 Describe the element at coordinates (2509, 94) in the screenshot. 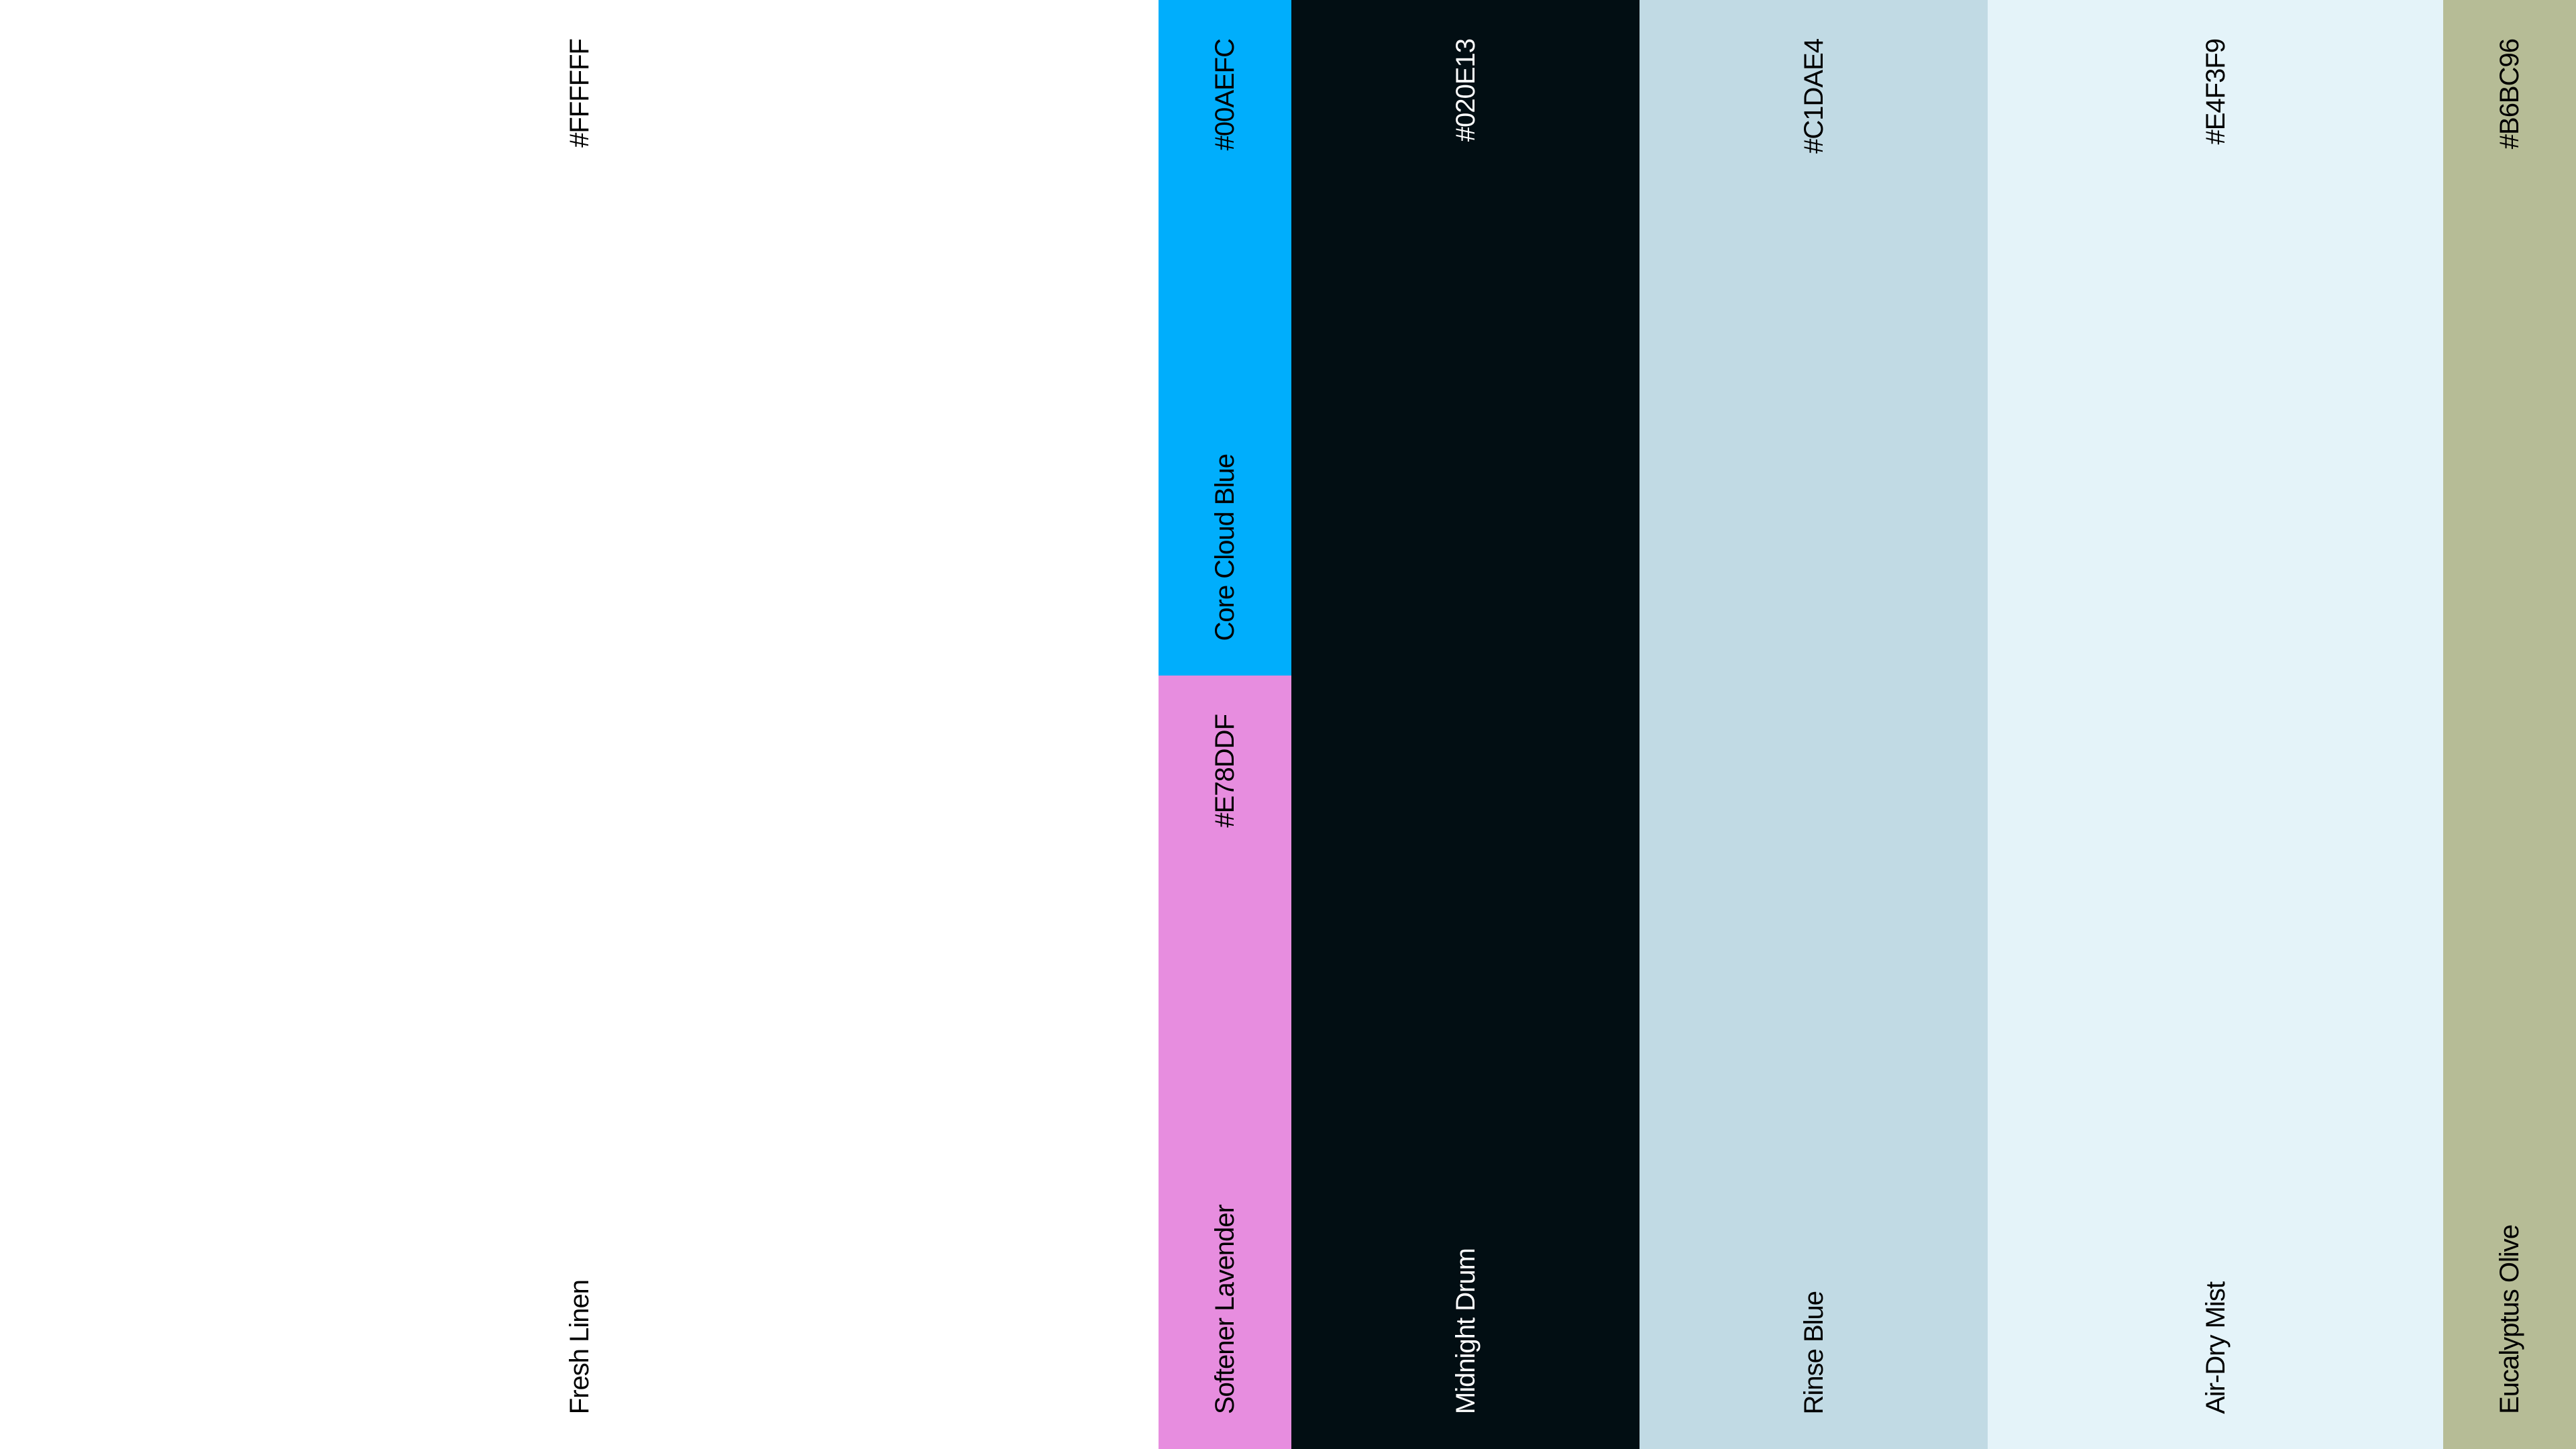

I see `swatch-hex: #B6BC96` at that location.